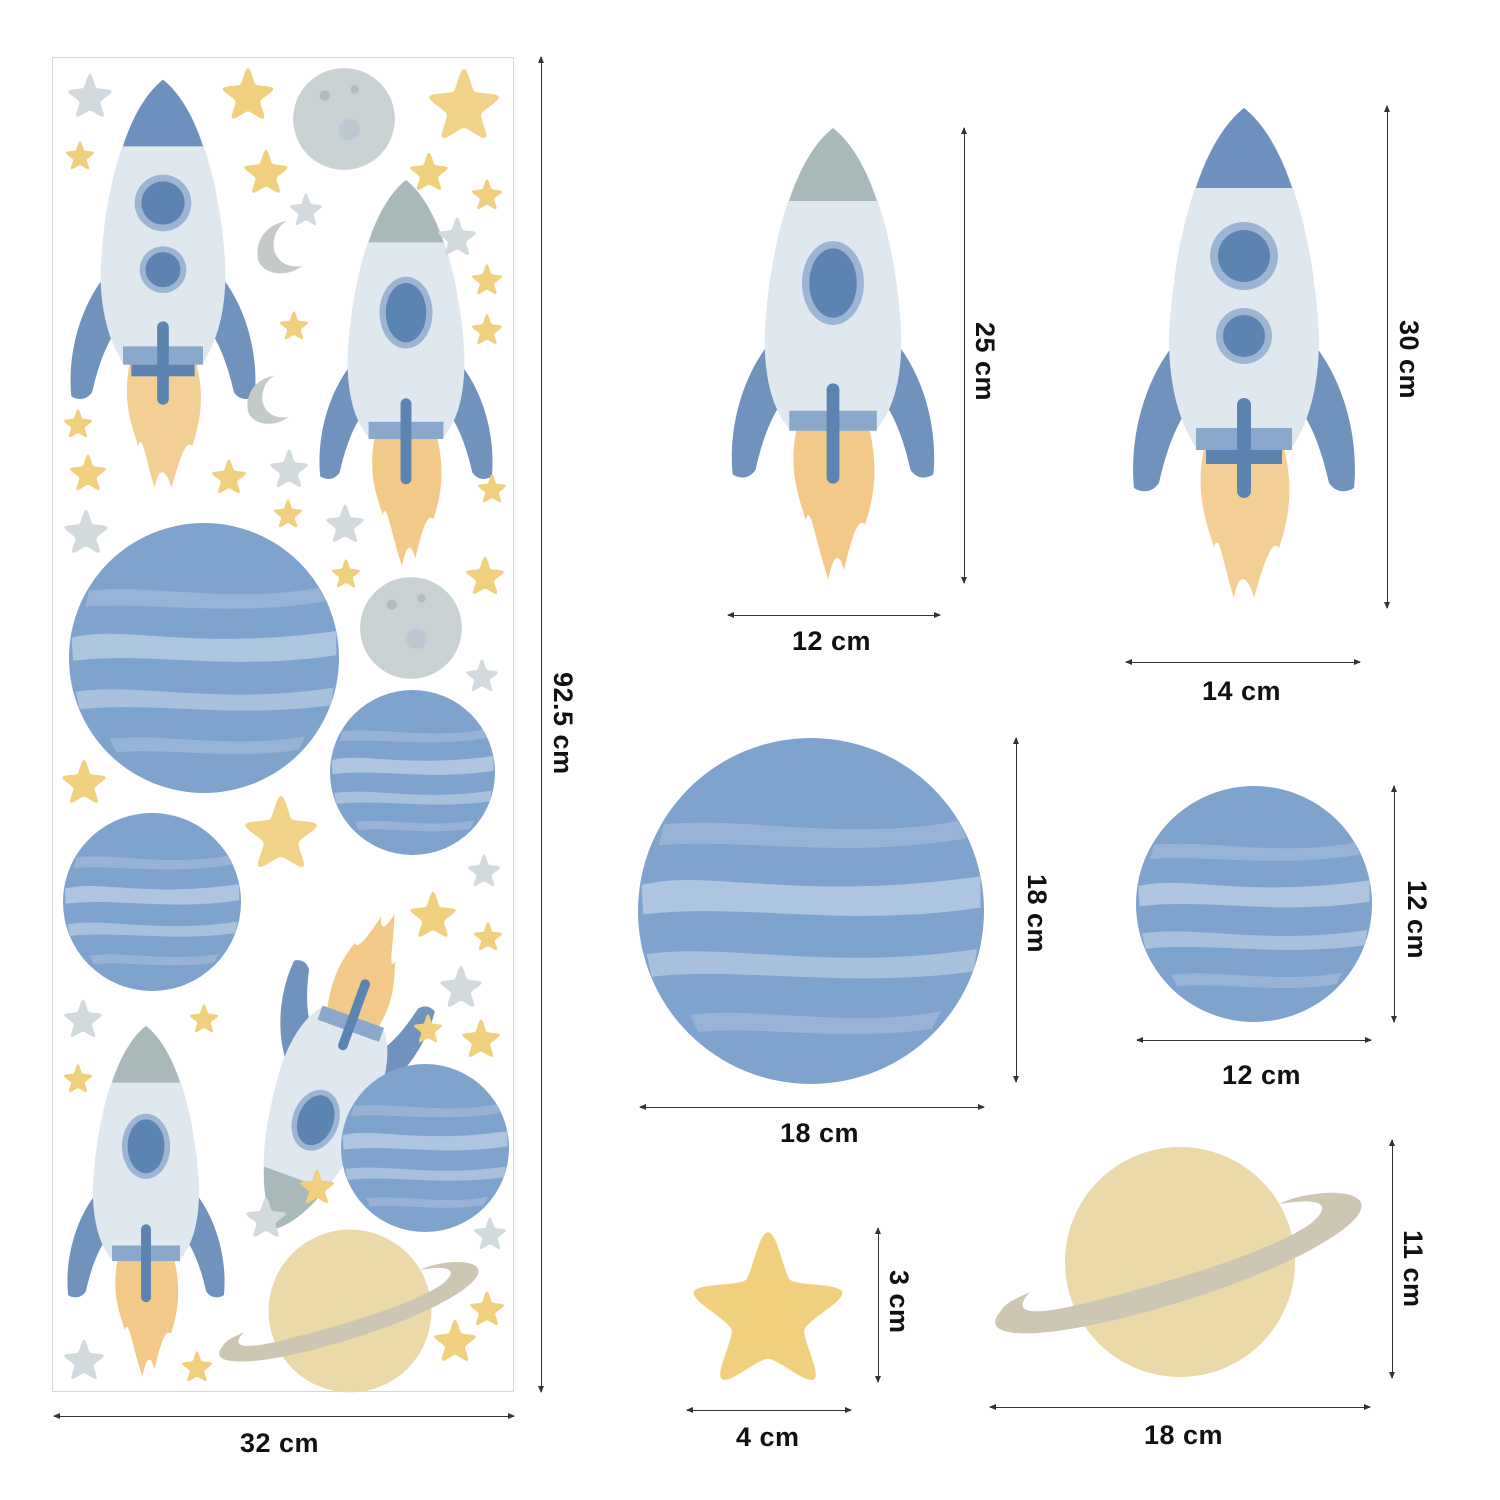 This screenshot has width=1500, height=1500. What do you see at coordinates (1409, 360) in the screenshot?
I see `rocket-30-height-label: 30 cm` at bounding box center [1409, 360].